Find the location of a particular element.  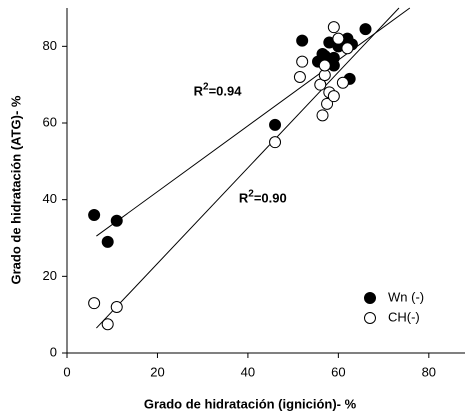

annotation: R2=0.90 is located at coordinates (263, 197).